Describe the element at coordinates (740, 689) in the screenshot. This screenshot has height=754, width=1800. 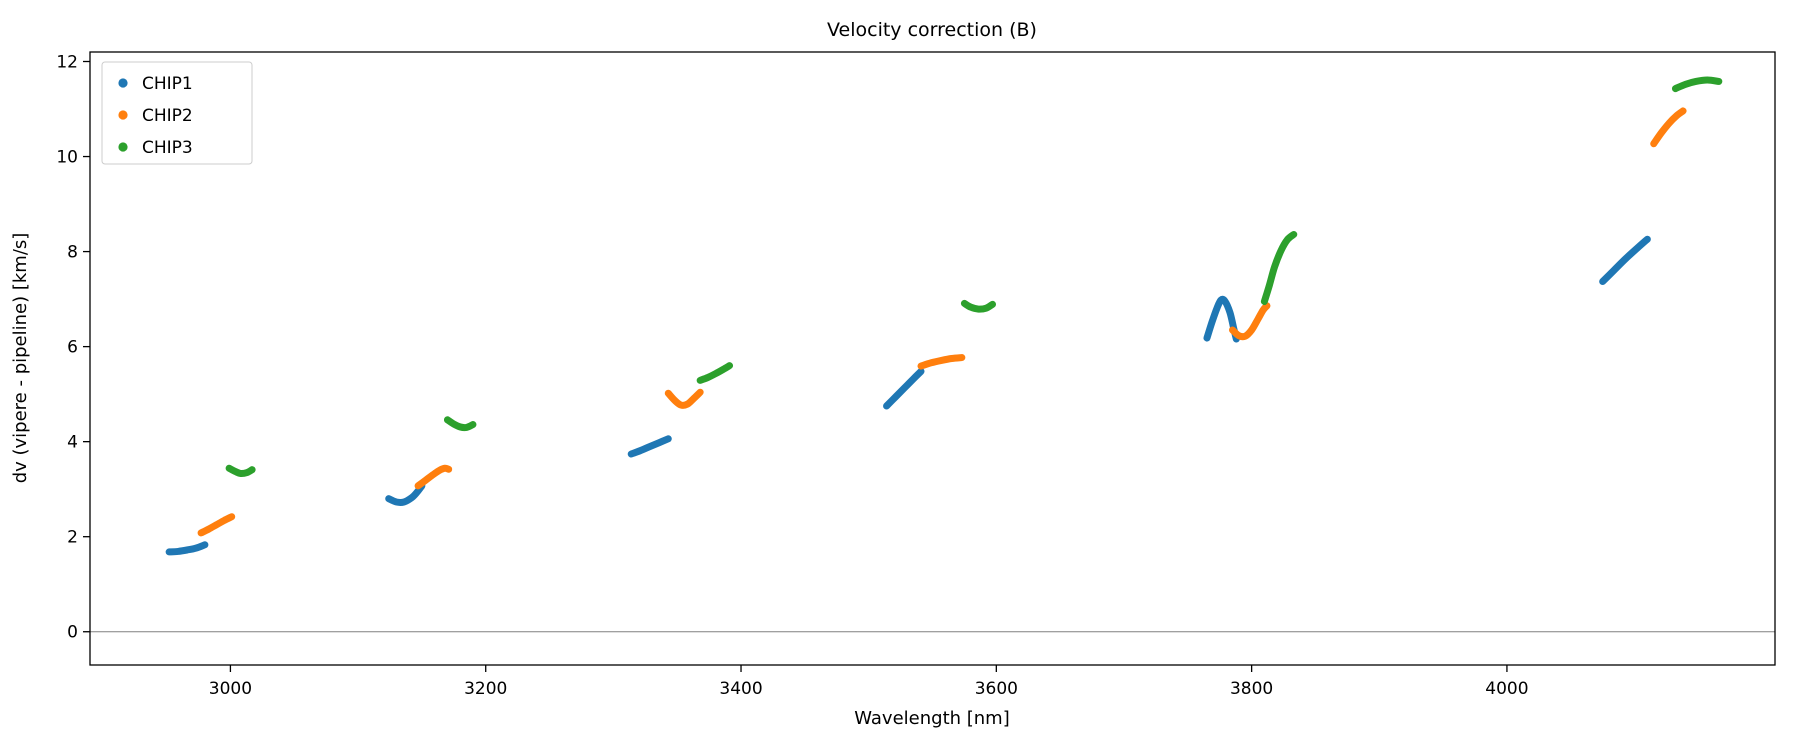
I see `x-tick-label: 3400` at that location.